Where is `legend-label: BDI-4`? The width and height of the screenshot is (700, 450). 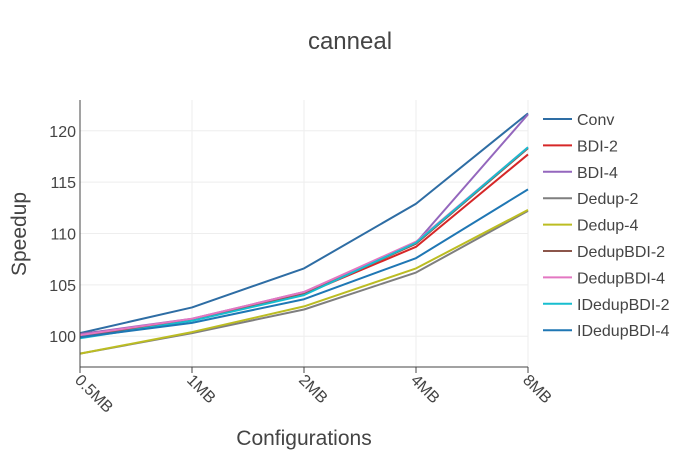
legend-label: BDI-4 is located at coordinates (597, 173).